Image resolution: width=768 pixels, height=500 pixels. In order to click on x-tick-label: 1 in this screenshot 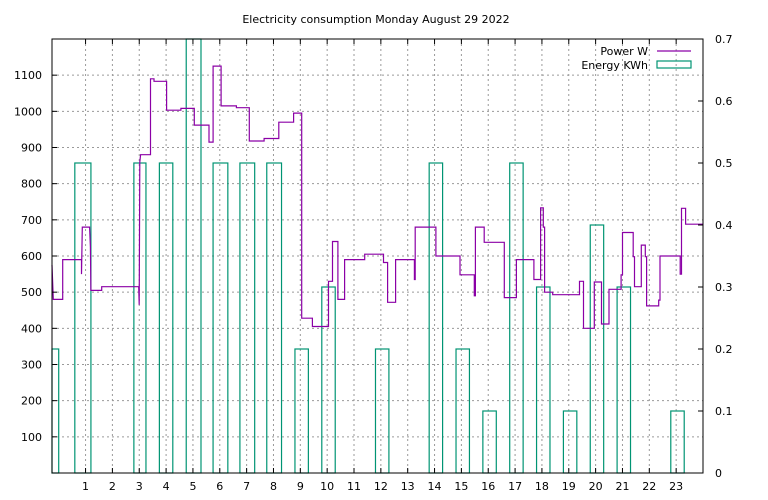, I will do `click(85, 486)`.